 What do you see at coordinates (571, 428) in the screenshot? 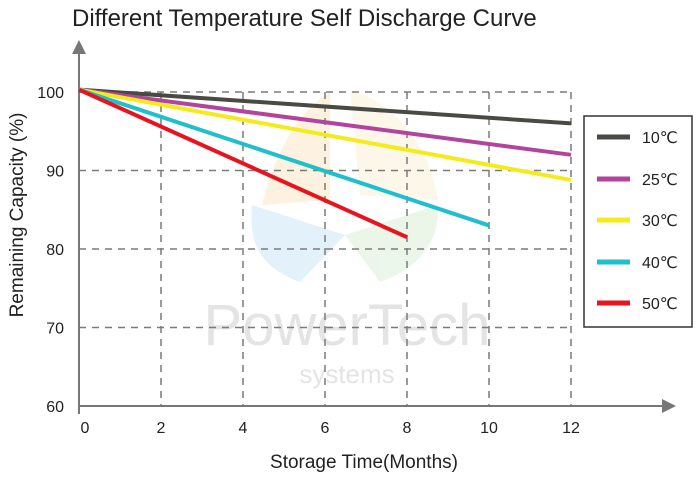
I see `x-tick-label: 12` at bounding box center [571, 428].